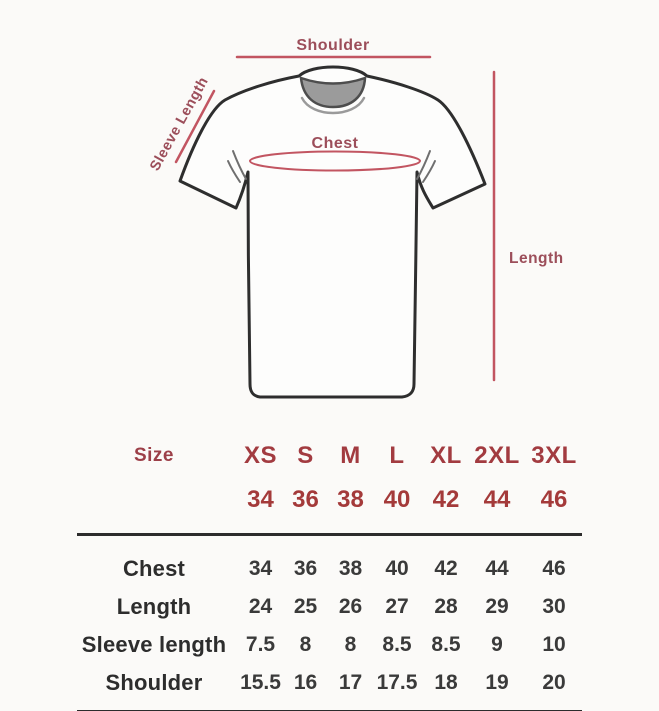 This screenshot has width=659, height=711. Describe the element at coordinates (554, 644) in the screenshot. I see `row-value: 10` at that location.